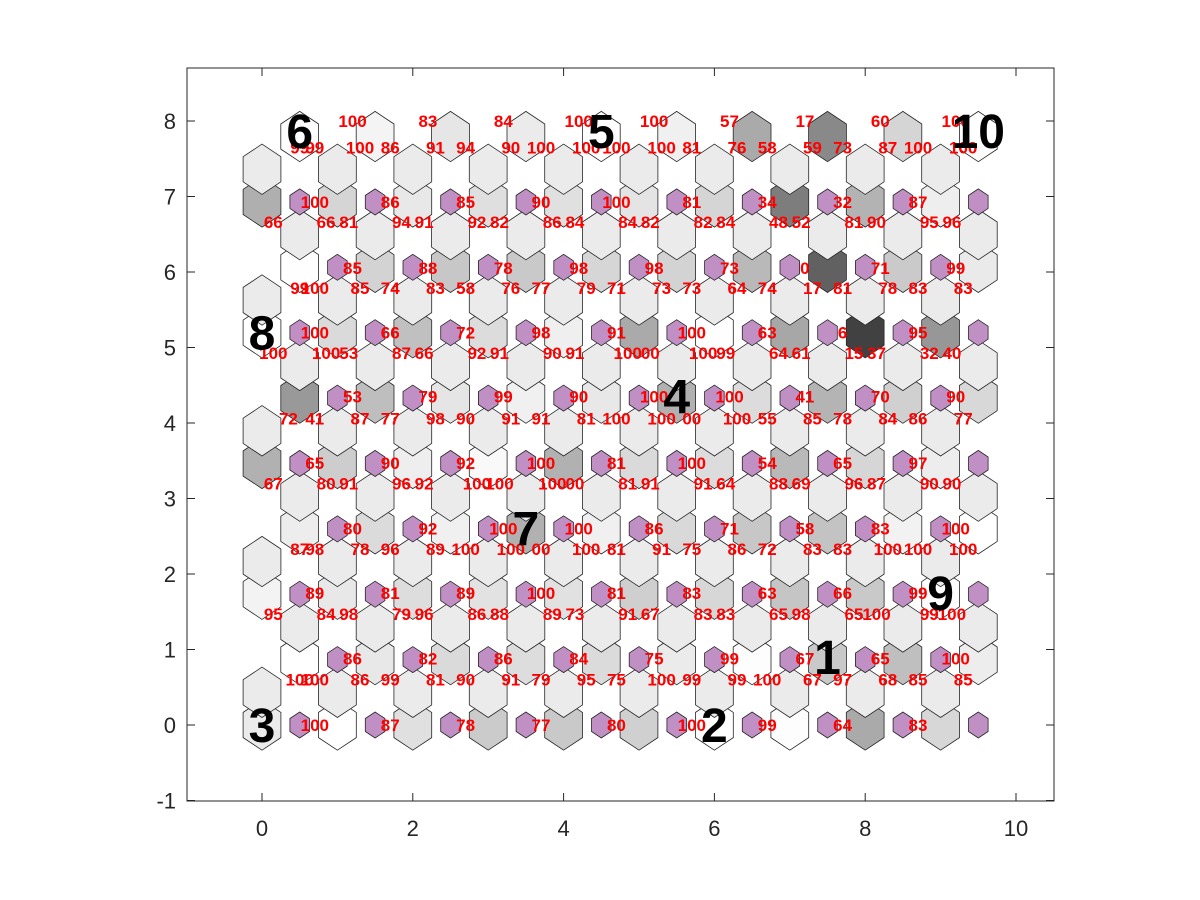  I want to click on y-tick-label: 3, so click(170, 499).